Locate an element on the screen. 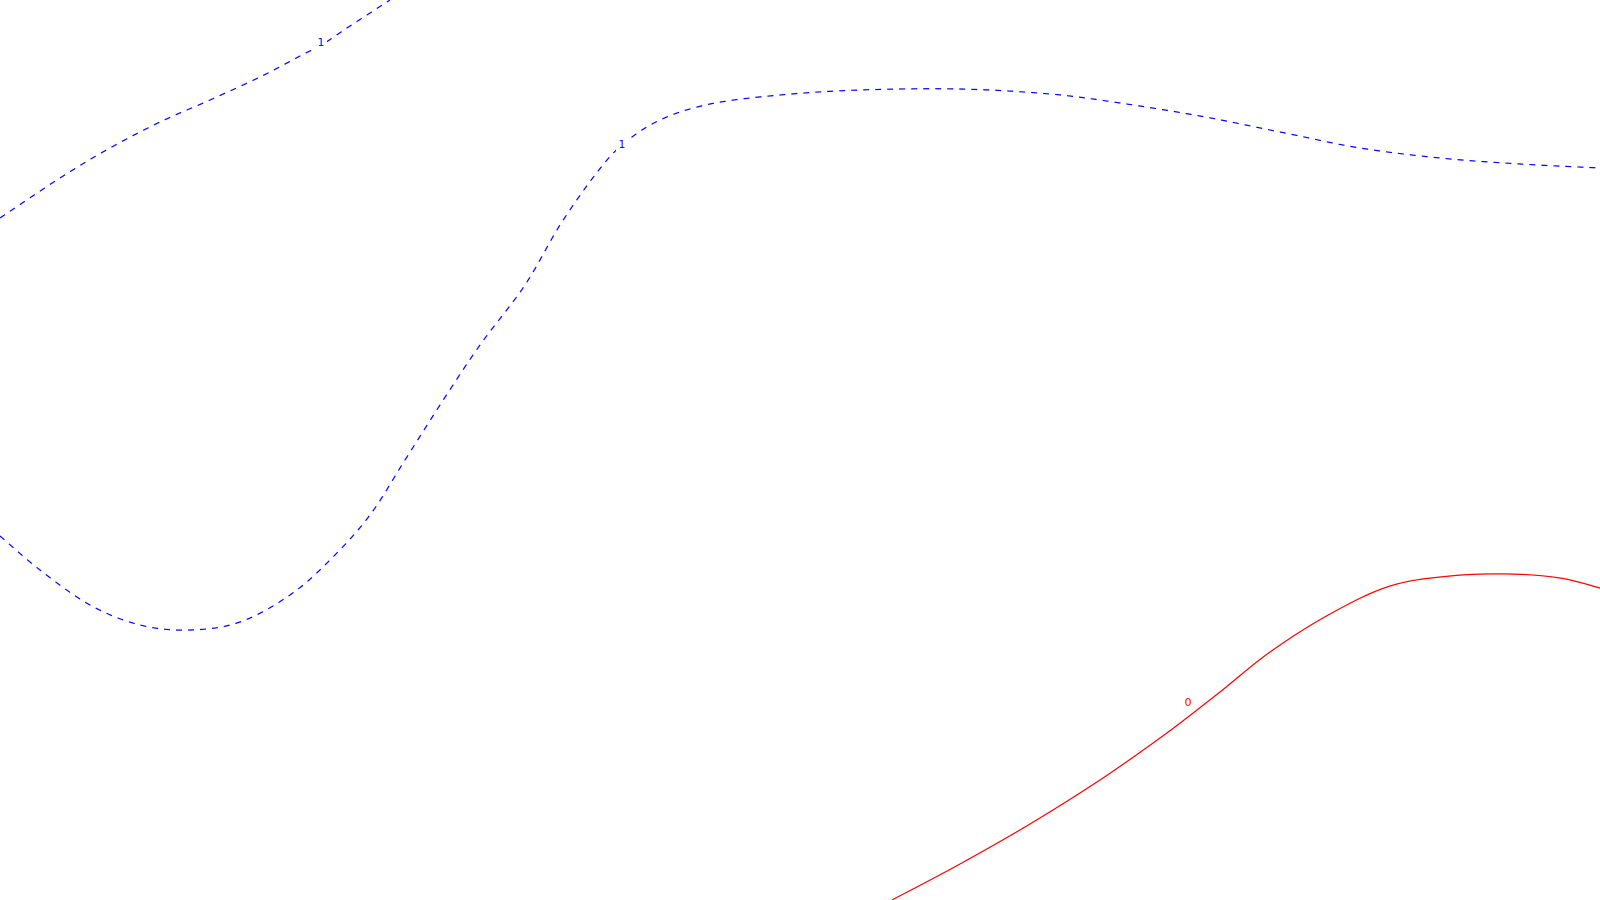  contour-label-2: 0 is located at coordinates (1188, 702).